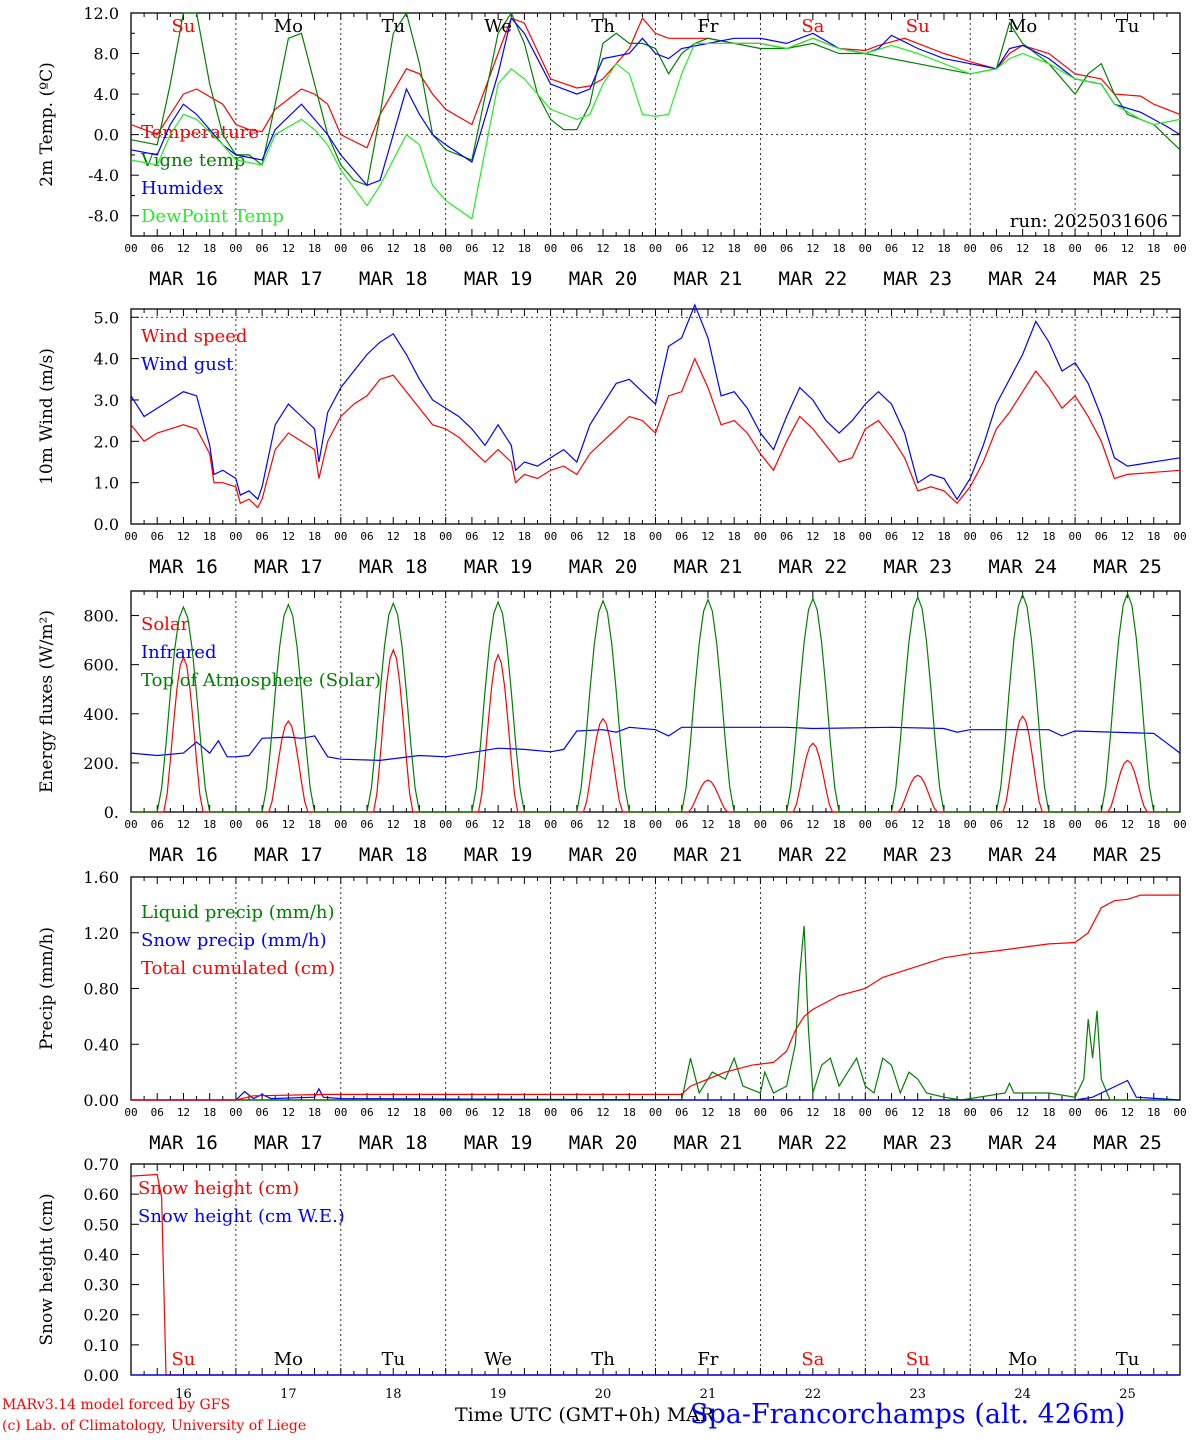 This screenshot has height=1440, width=1194. I want to click on panel-frame, so click(655, 416).